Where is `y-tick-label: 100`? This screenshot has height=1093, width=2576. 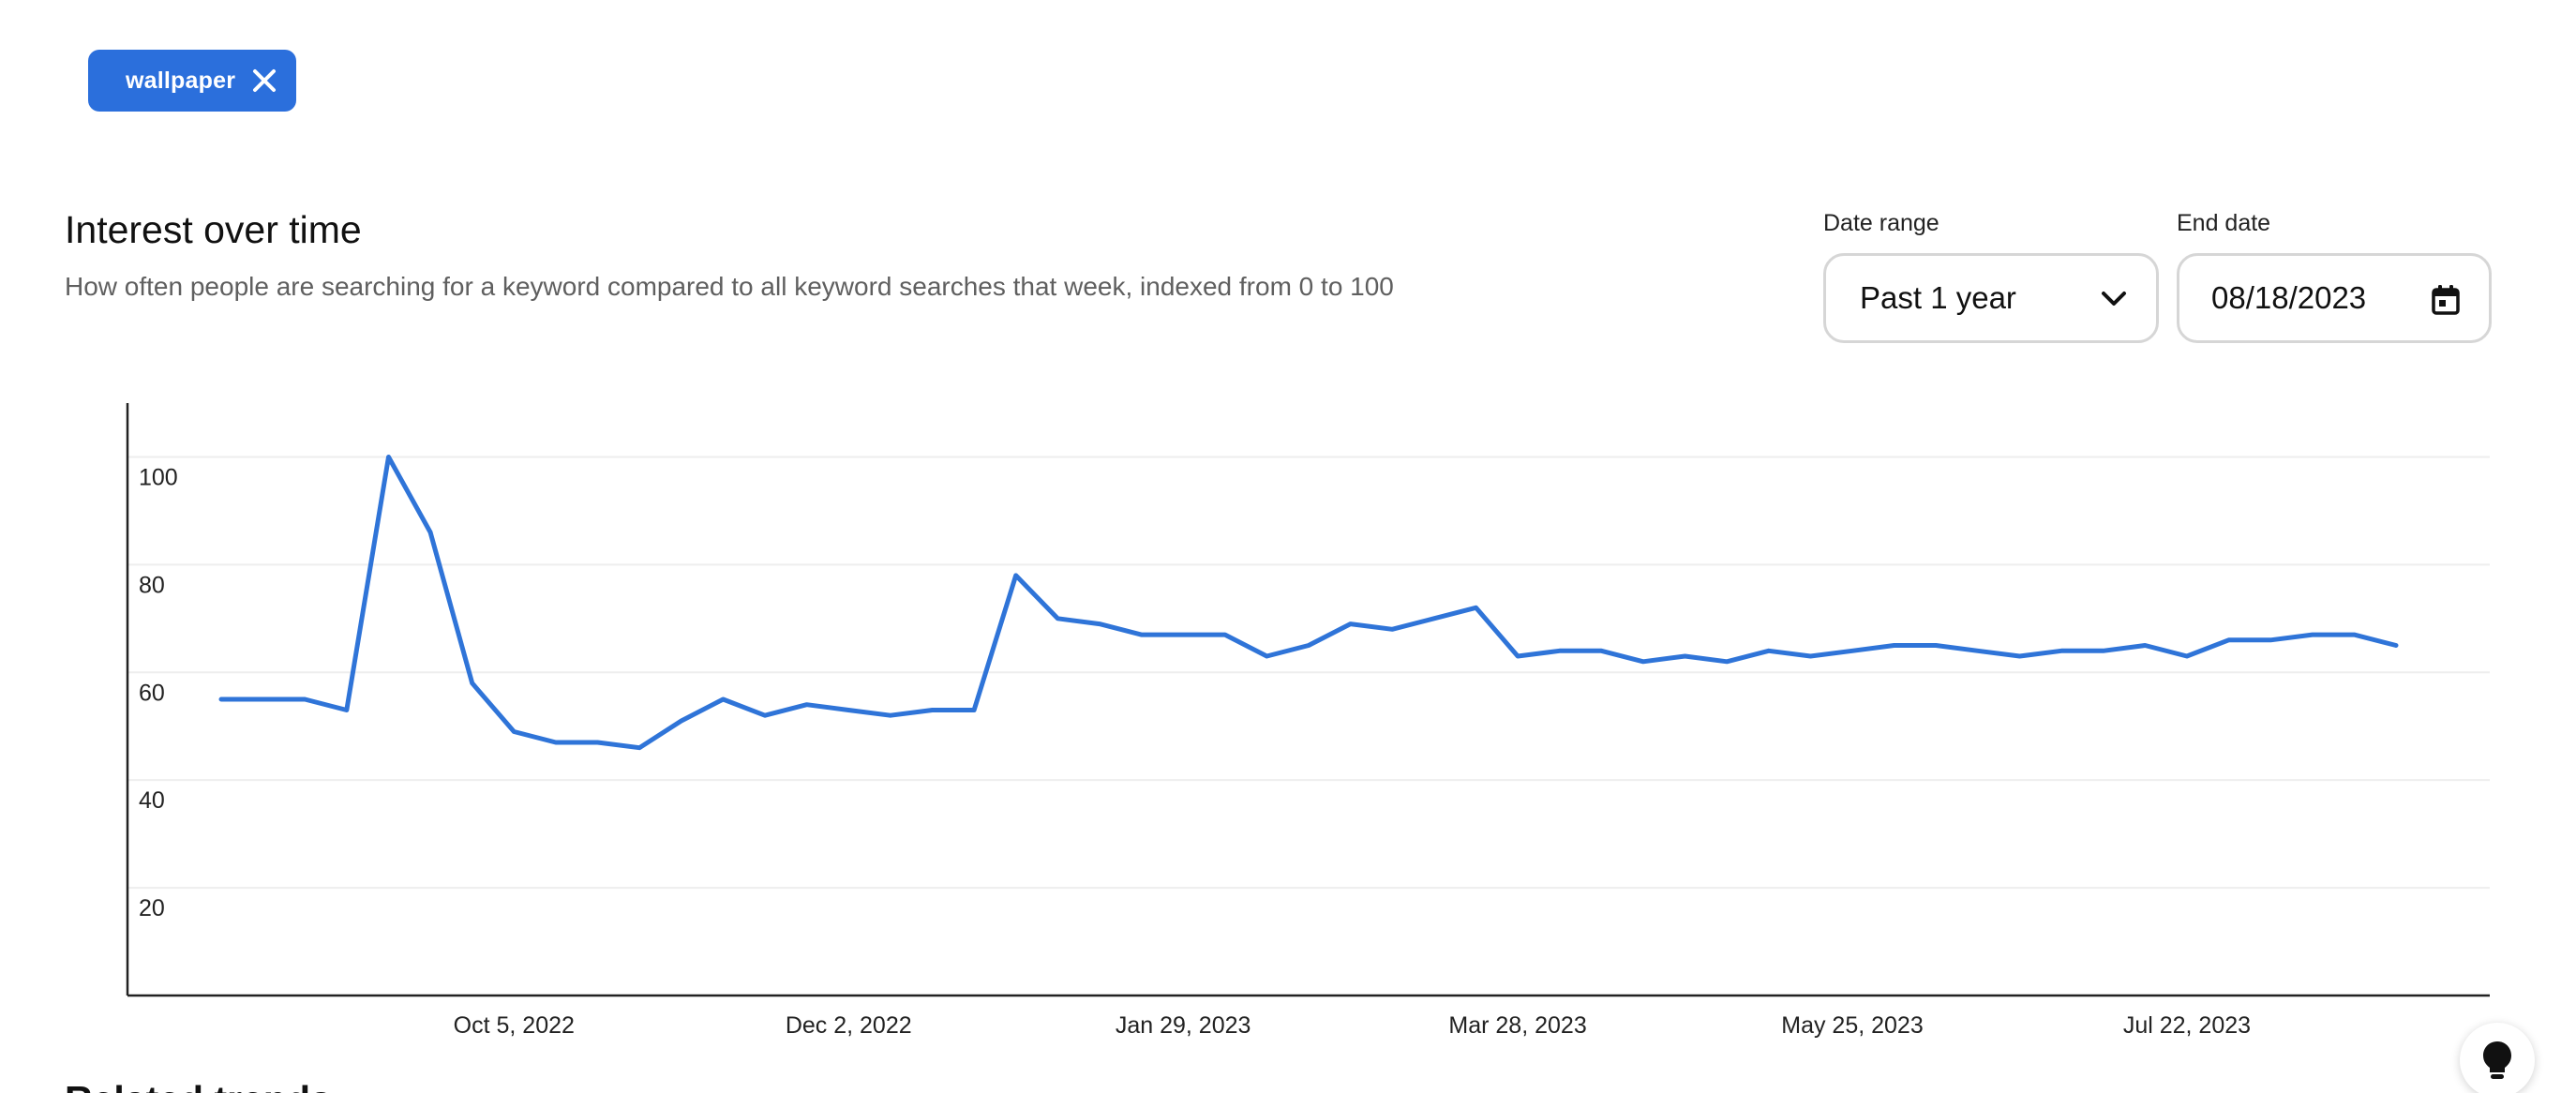
y-tick-label: 100 is located at coordinates (159, 477).